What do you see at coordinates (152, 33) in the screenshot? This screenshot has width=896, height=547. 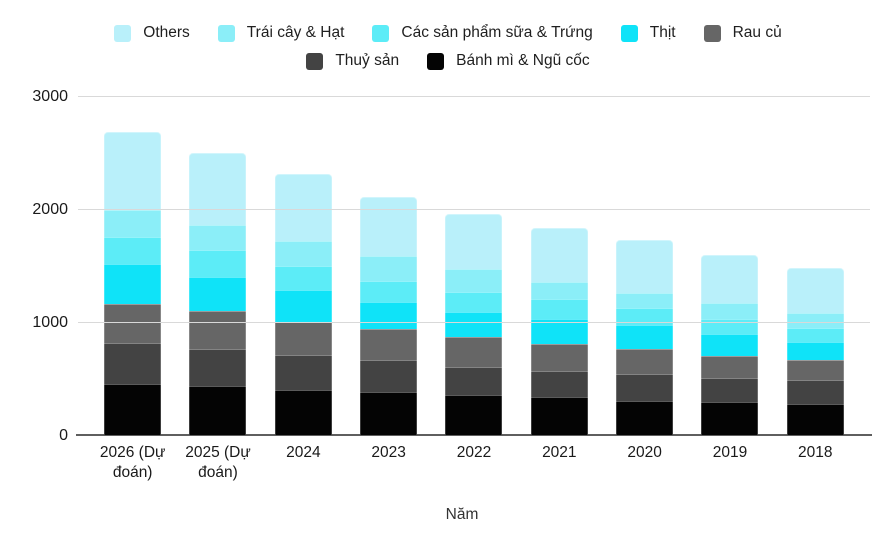 I see `legend-item: Others` at bounding box center [152, 33].